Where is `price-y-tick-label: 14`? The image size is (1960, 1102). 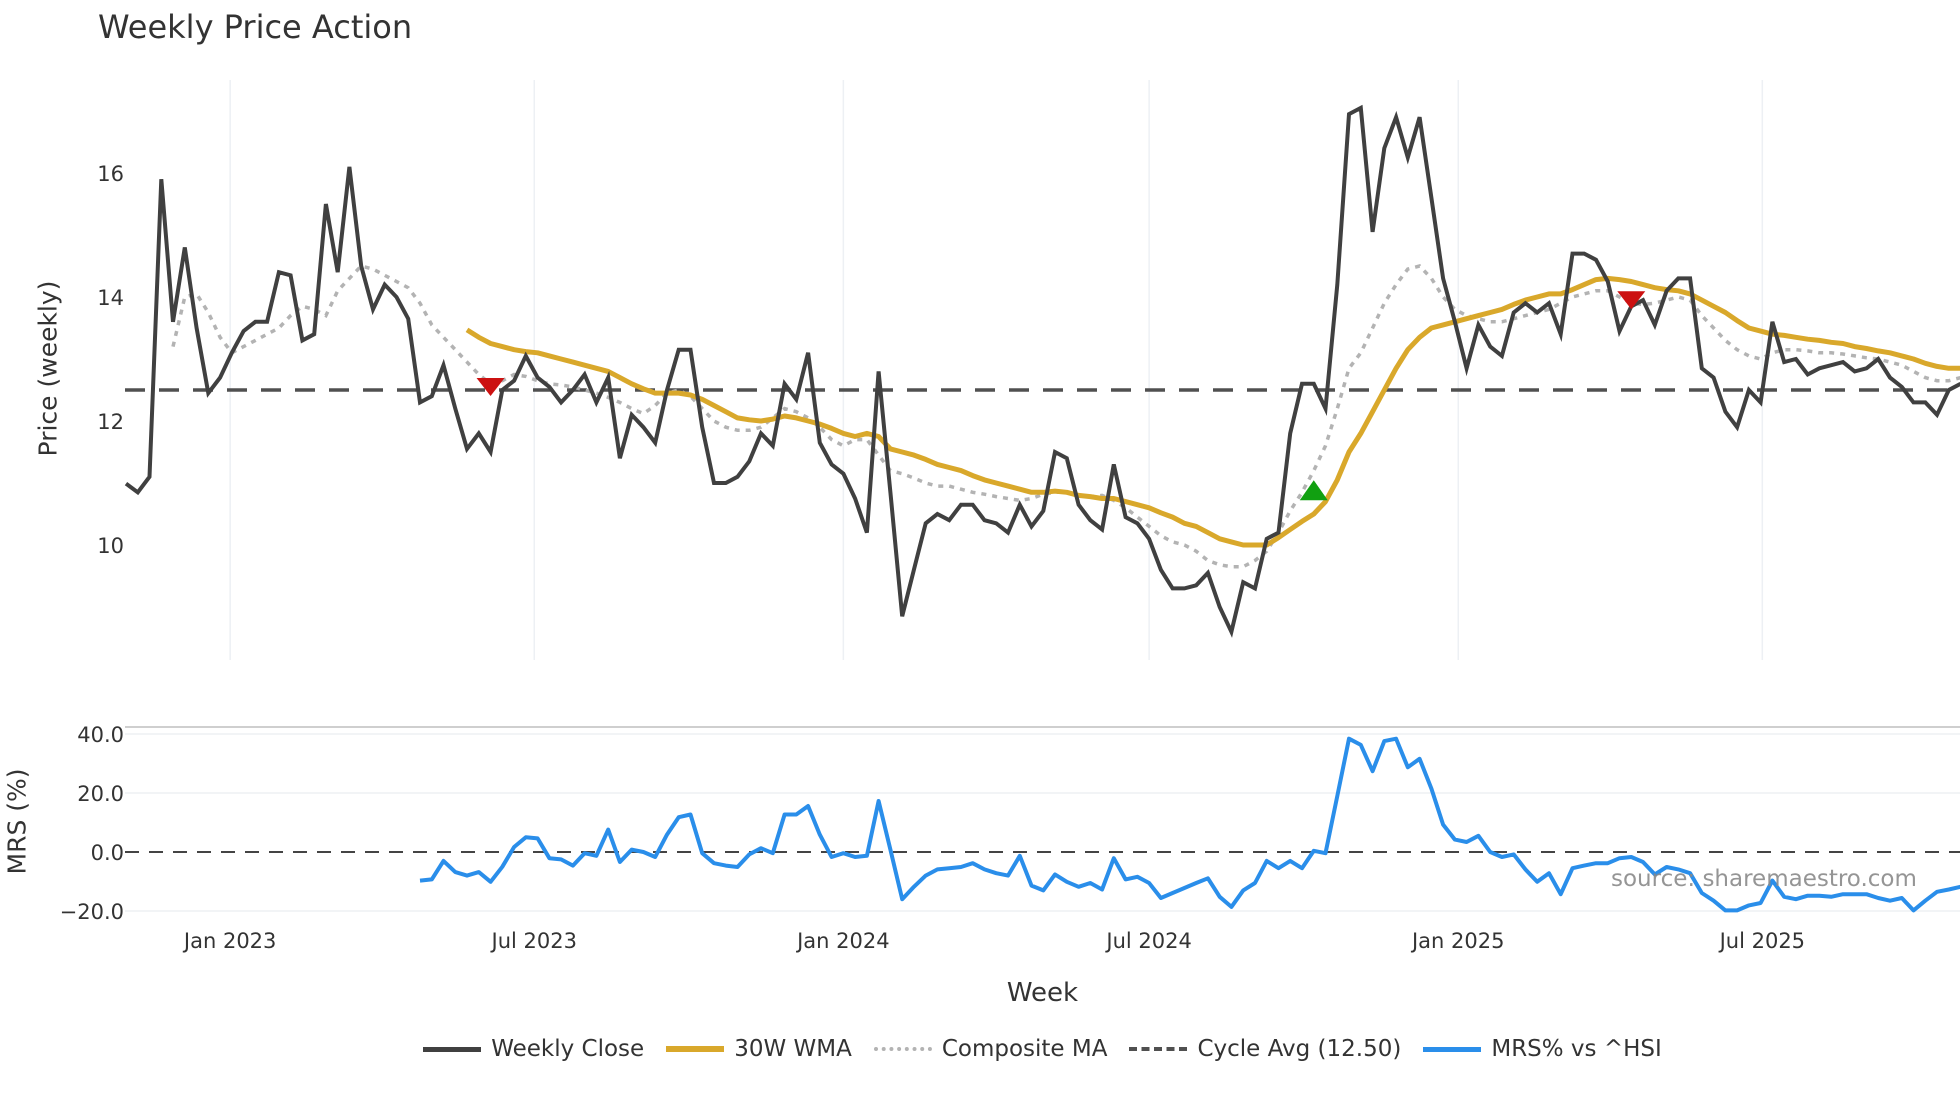 price-y-tick-label: 14 is located at coordinates (110, 298).